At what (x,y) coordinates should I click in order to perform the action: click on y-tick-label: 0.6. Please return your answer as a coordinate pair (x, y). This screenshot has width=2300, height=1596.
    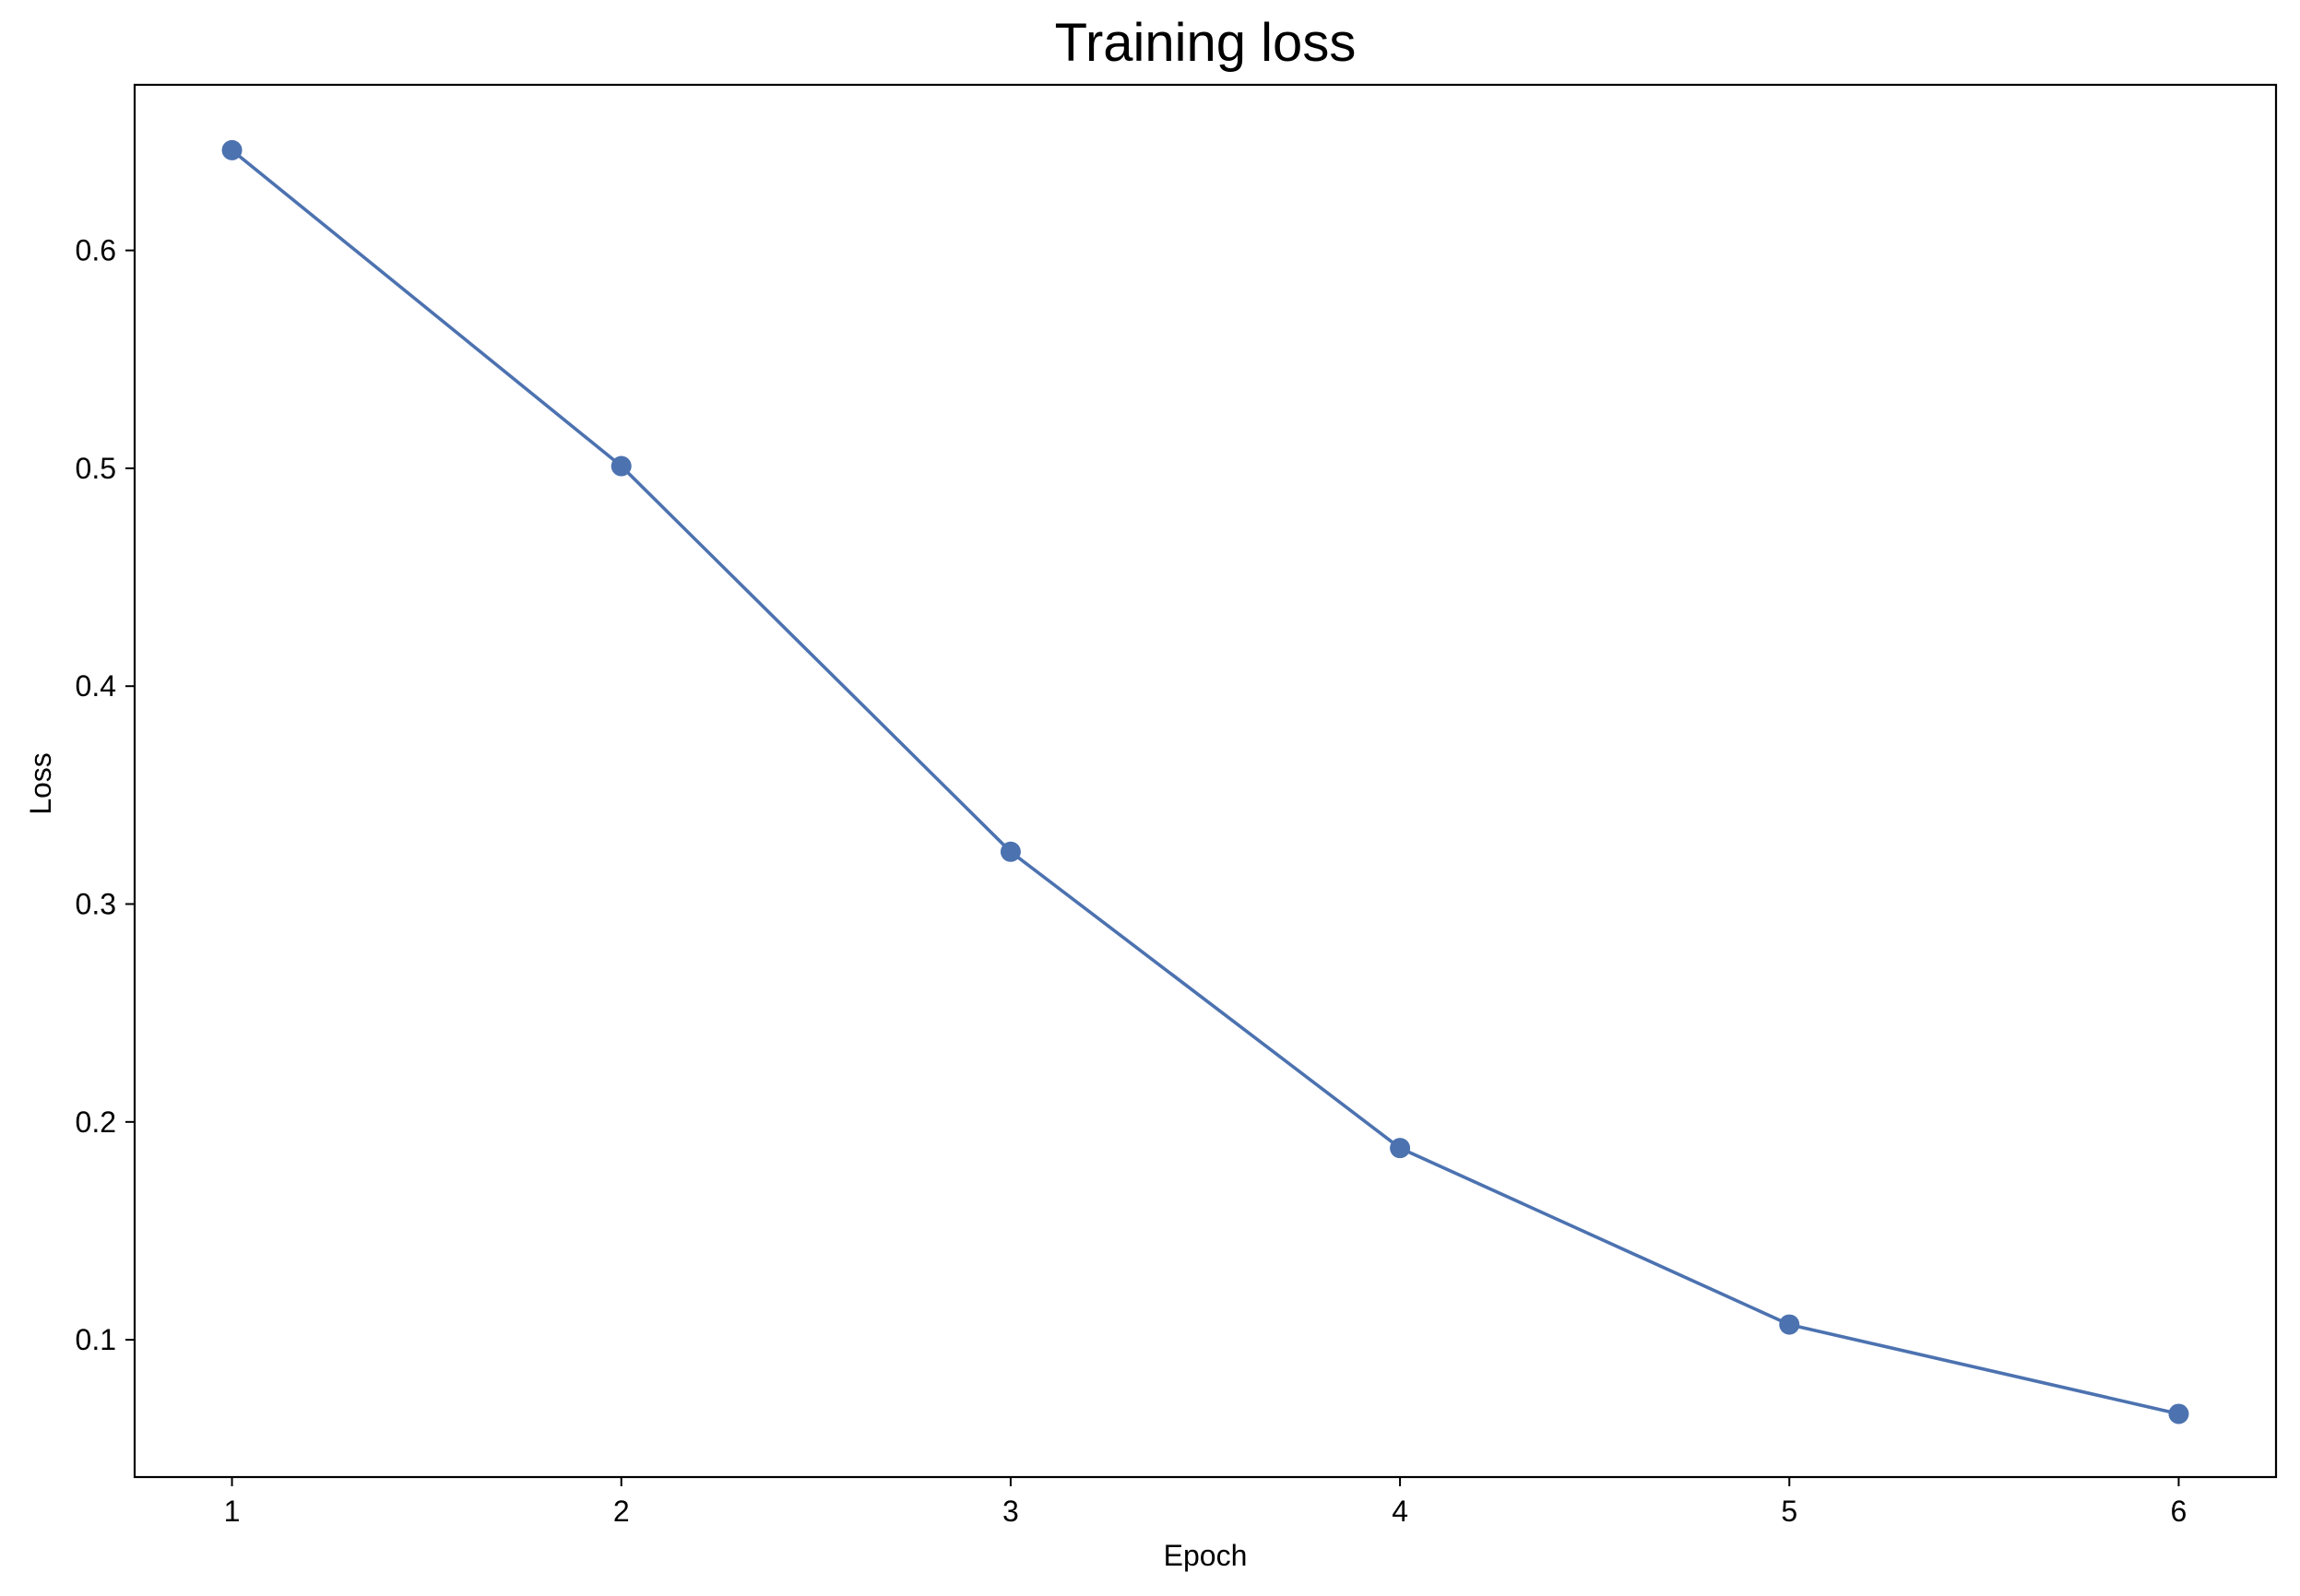
    Looking at the image, I should click on (96, 250).